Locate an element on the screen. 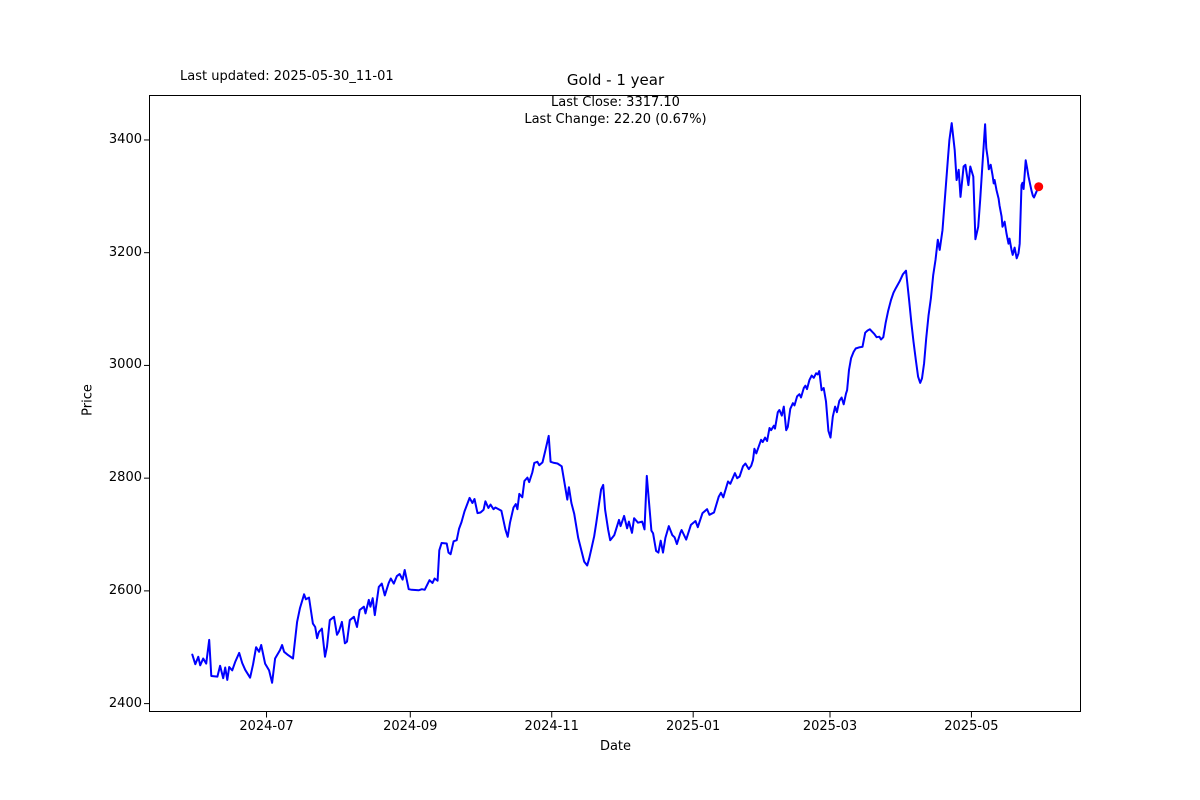  y-tick-label: 3200 is located at coordinates (125, 252).